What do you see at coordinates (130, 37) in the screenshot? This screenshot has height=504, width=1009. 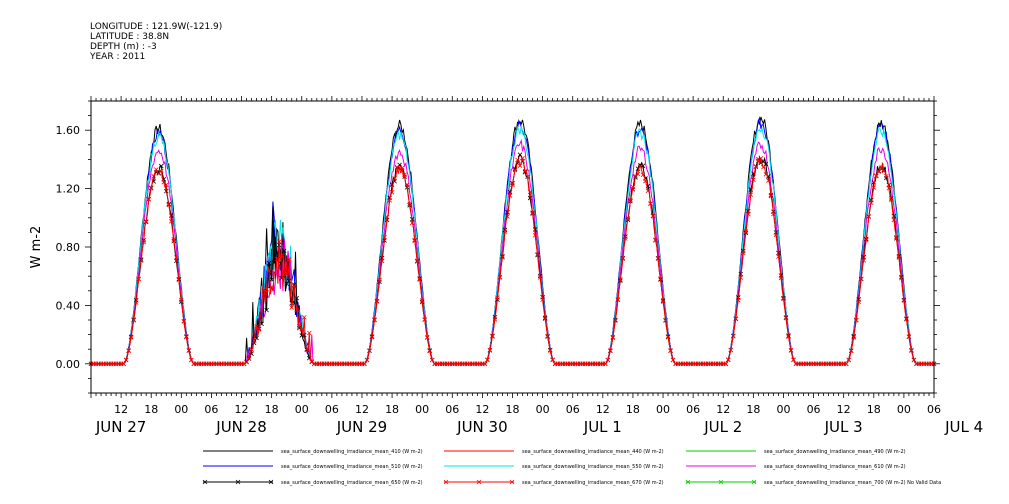 I see `latitude-label: LATITUDE : 38.8N` at bounding box center [130, 37].